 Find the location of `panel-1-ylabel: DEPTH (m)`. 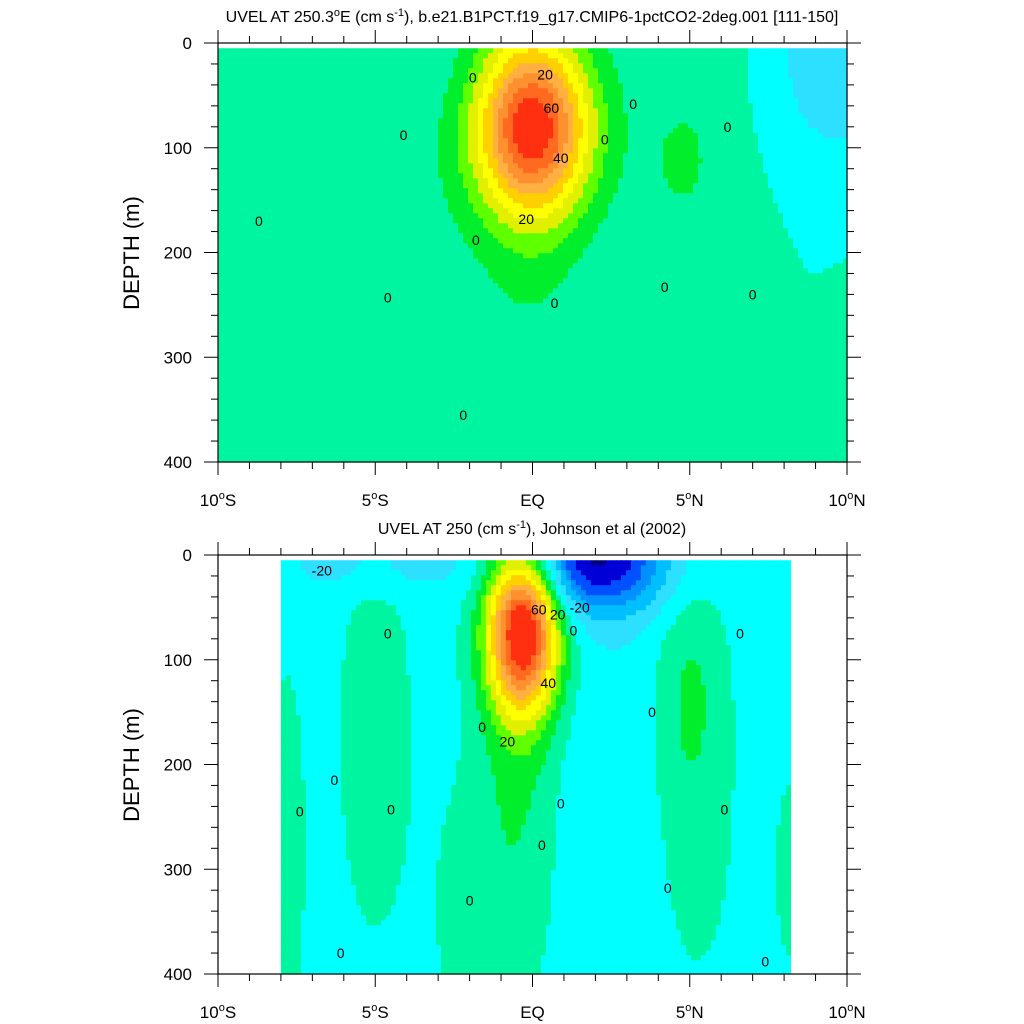

panel-1-ylabel: DEPTH (m) is located at coordinates (131, 253).